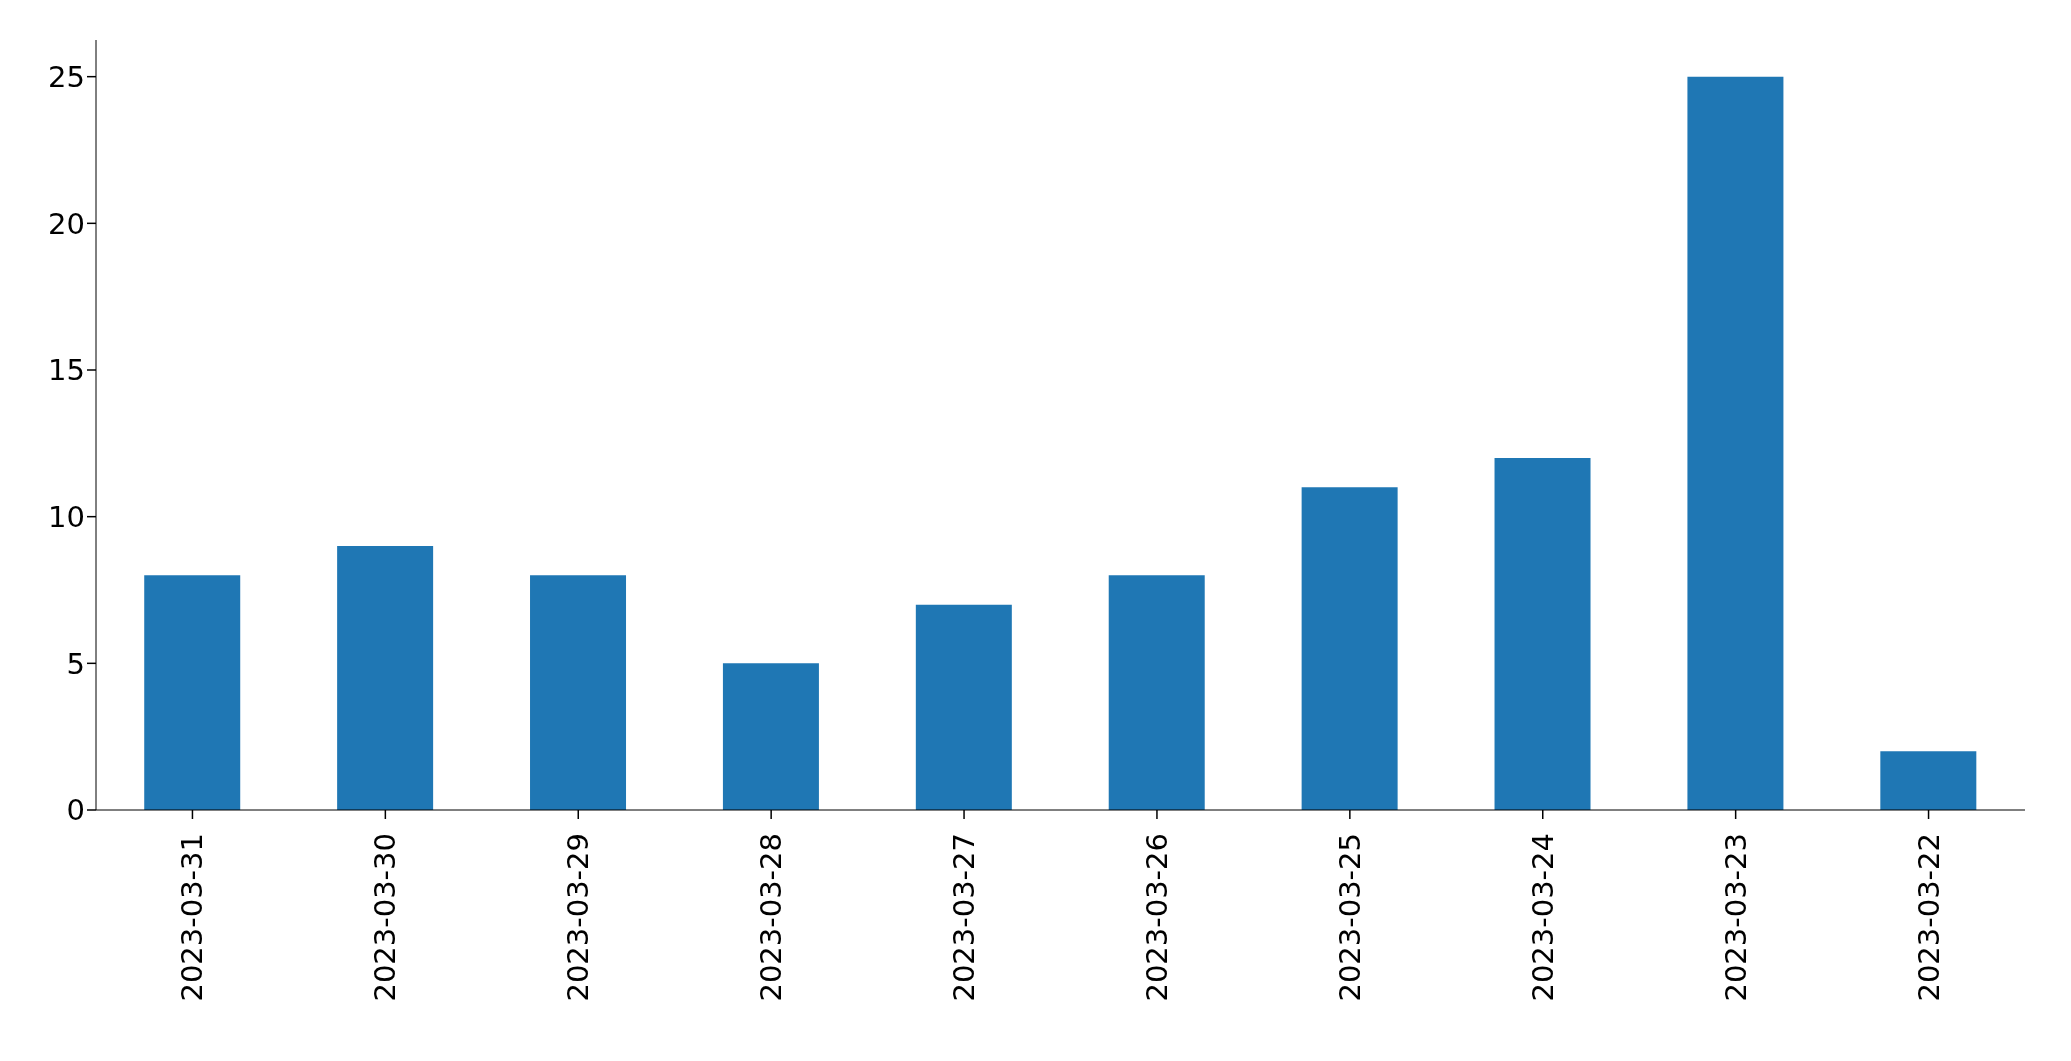 The image size is (2071, 1061). What do you see at coordinates (192, 917) in the screenshot?
I see `x-tick-label: 2023-03-31` at bounding box center [192, 917].